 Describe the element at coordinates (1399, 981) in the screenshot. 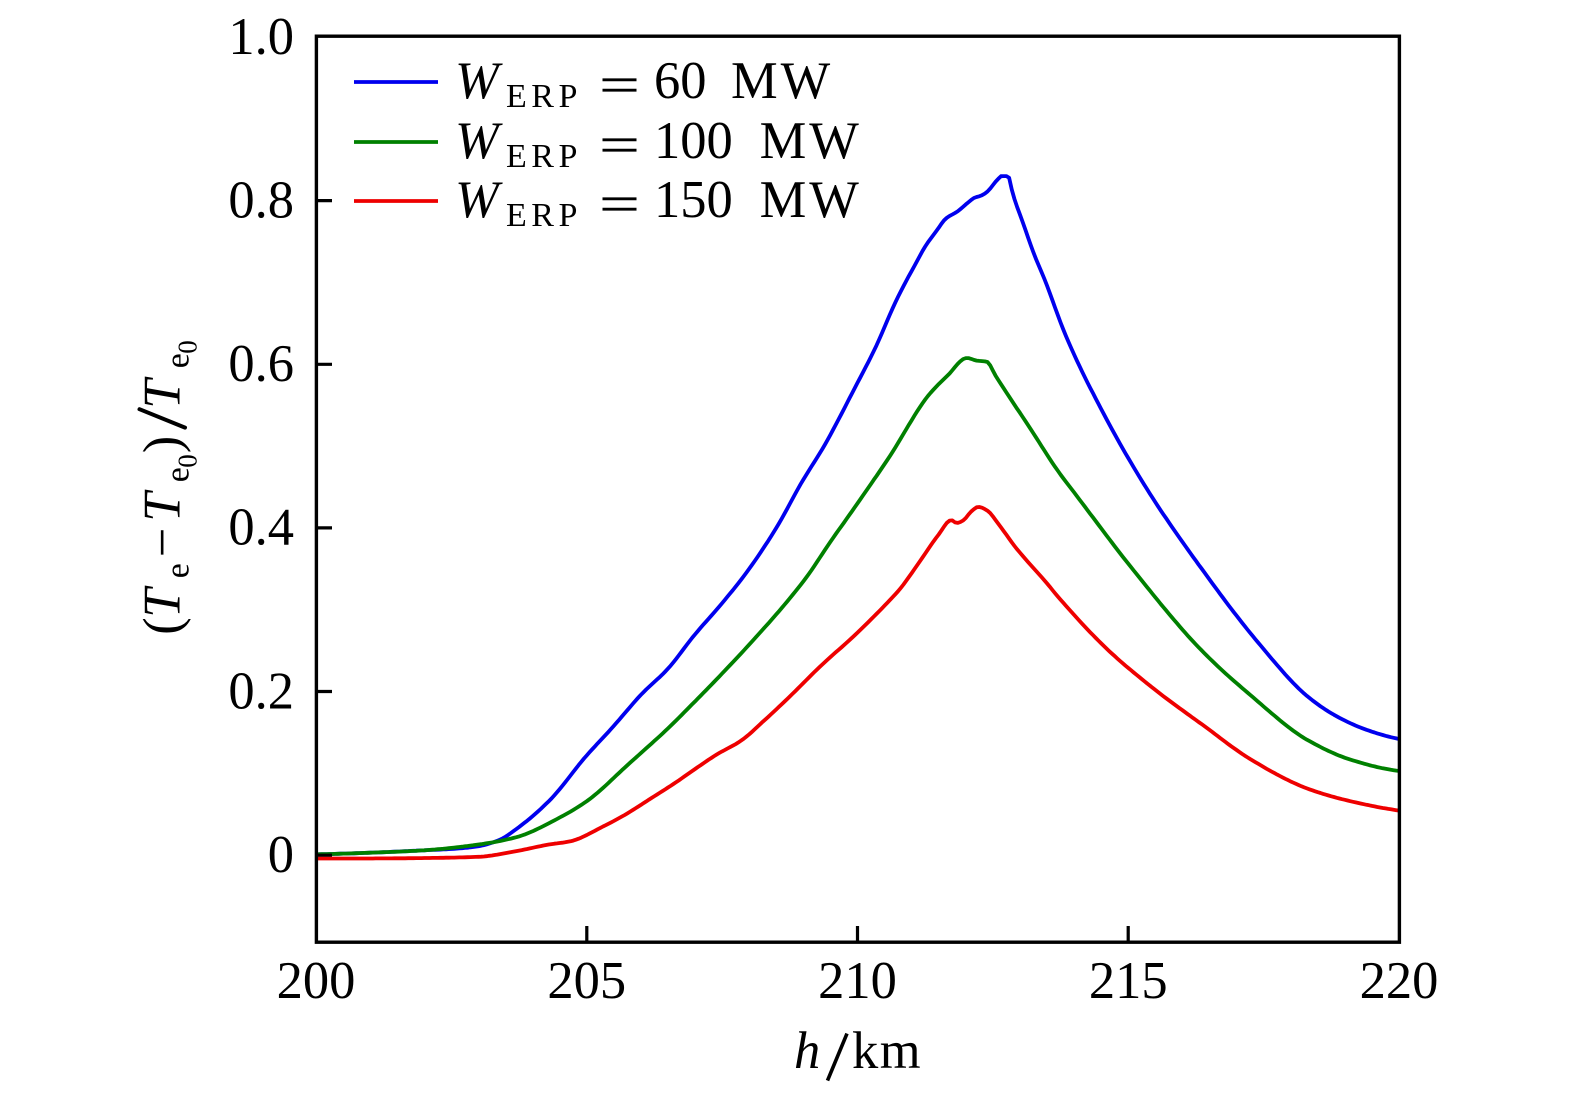

I see `svg-text: 220` at that location.